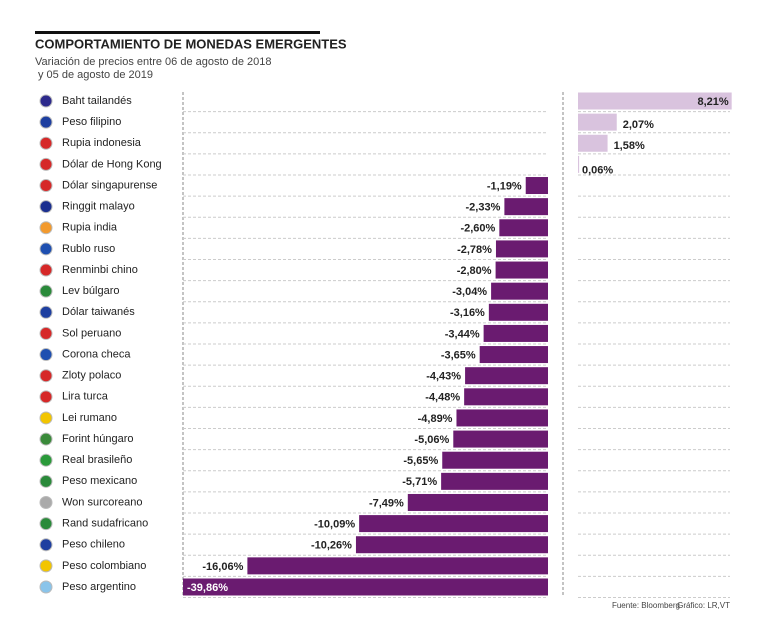 The width and height of the screenshot is (768, 640). Describe the element at coordinates (474, 250) in the screenshot. I see `value-label: -2,78%` at that location.